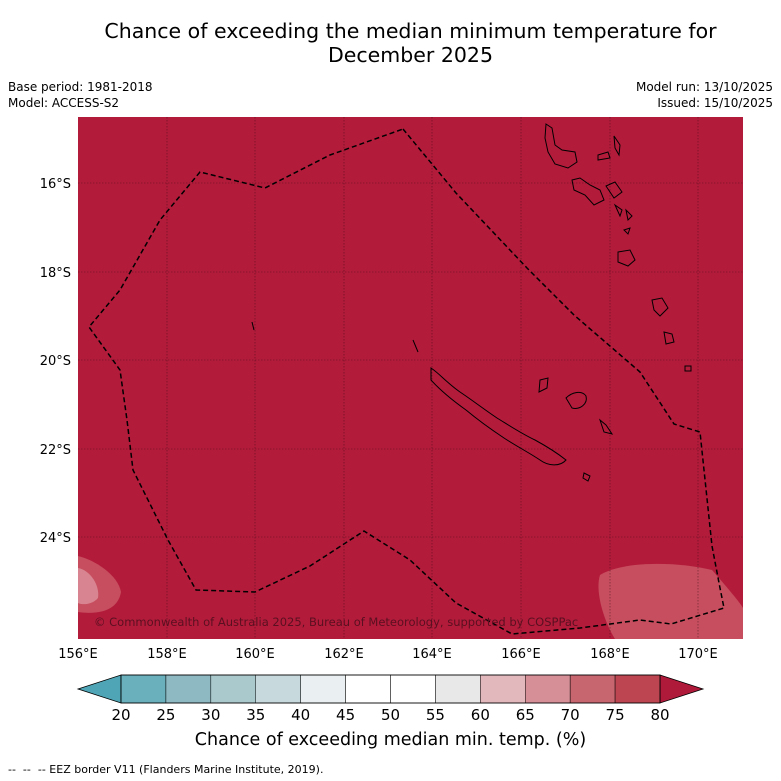 The height and width of the screenshot is (781, 781). What do you see at coordinates (610, 654) in the screenshot?
I see `lon-label: 168°E` at bounding box center [610, 654].